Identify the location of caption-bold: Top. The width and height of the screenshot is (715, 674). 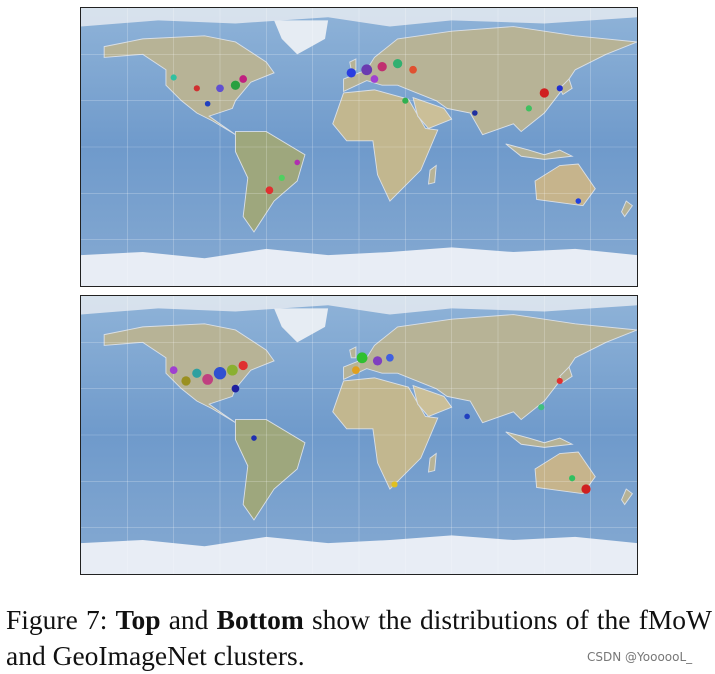
(138, 619).